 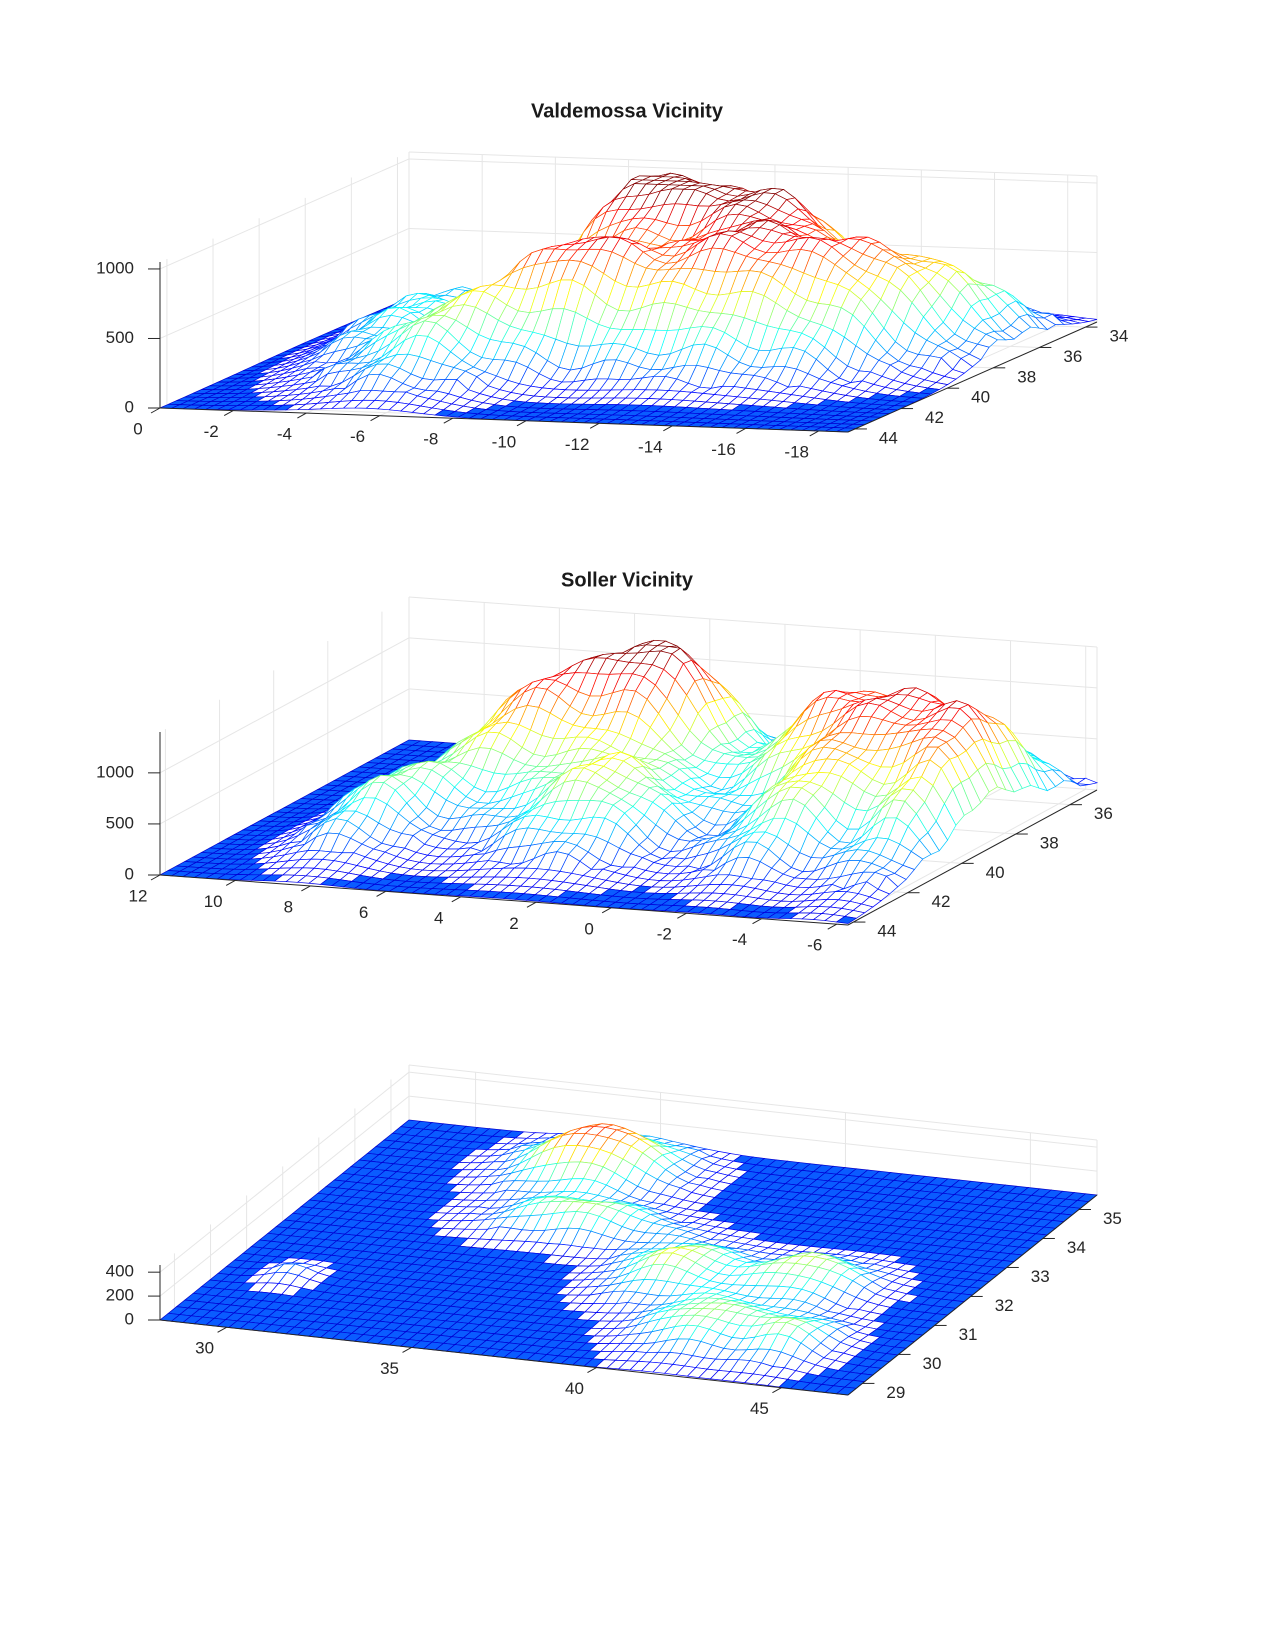 I want to click on x-tick-label: 4, so click(x=438, y=917).